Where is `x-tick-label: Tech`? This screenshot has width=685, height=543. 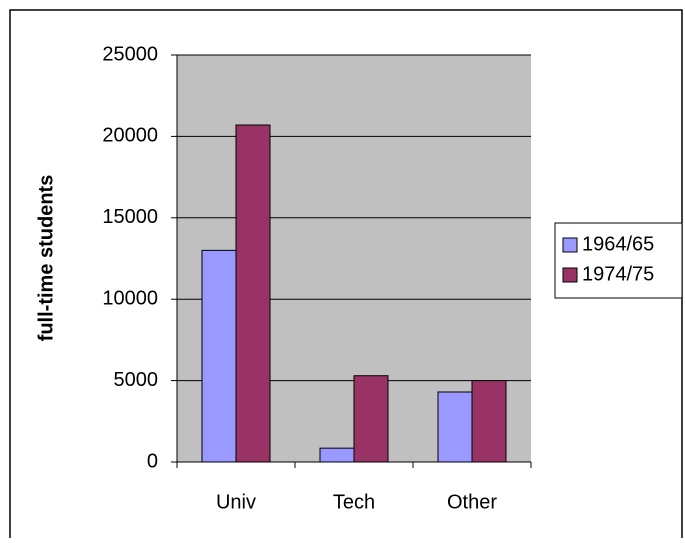
x-tick-label: Tech is located at coordinates (354, 502).